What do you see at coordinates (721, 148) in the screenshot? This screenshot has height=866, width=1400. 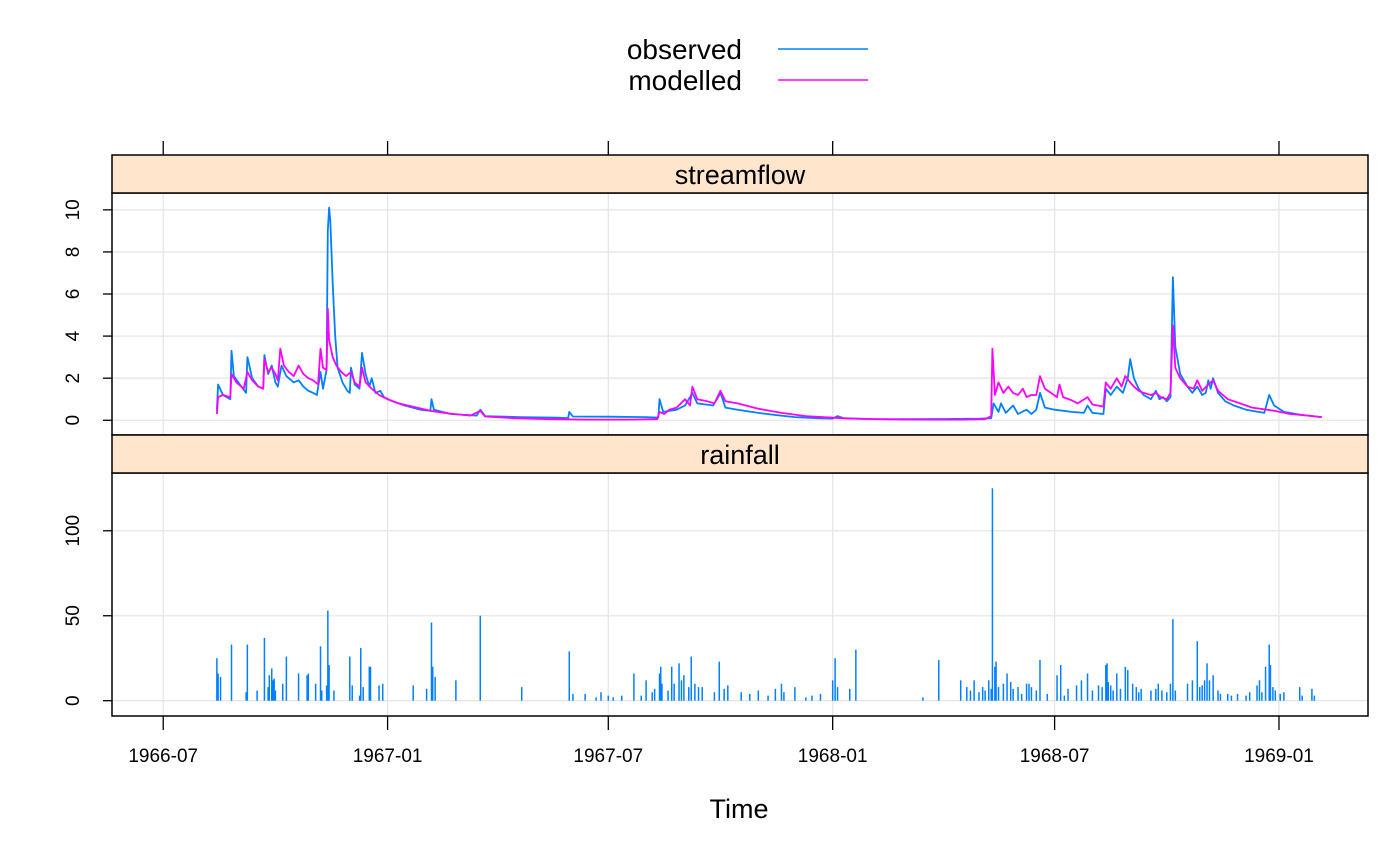 I see `top-x-axis` at bounding box center [721, 148].